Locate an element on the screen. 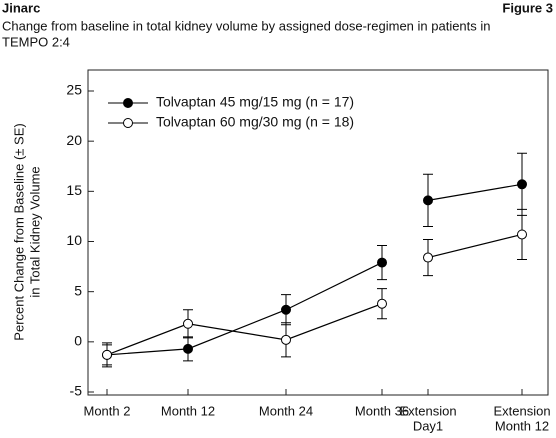  y-tick-label: -5 is located at coordinates (76, 391).